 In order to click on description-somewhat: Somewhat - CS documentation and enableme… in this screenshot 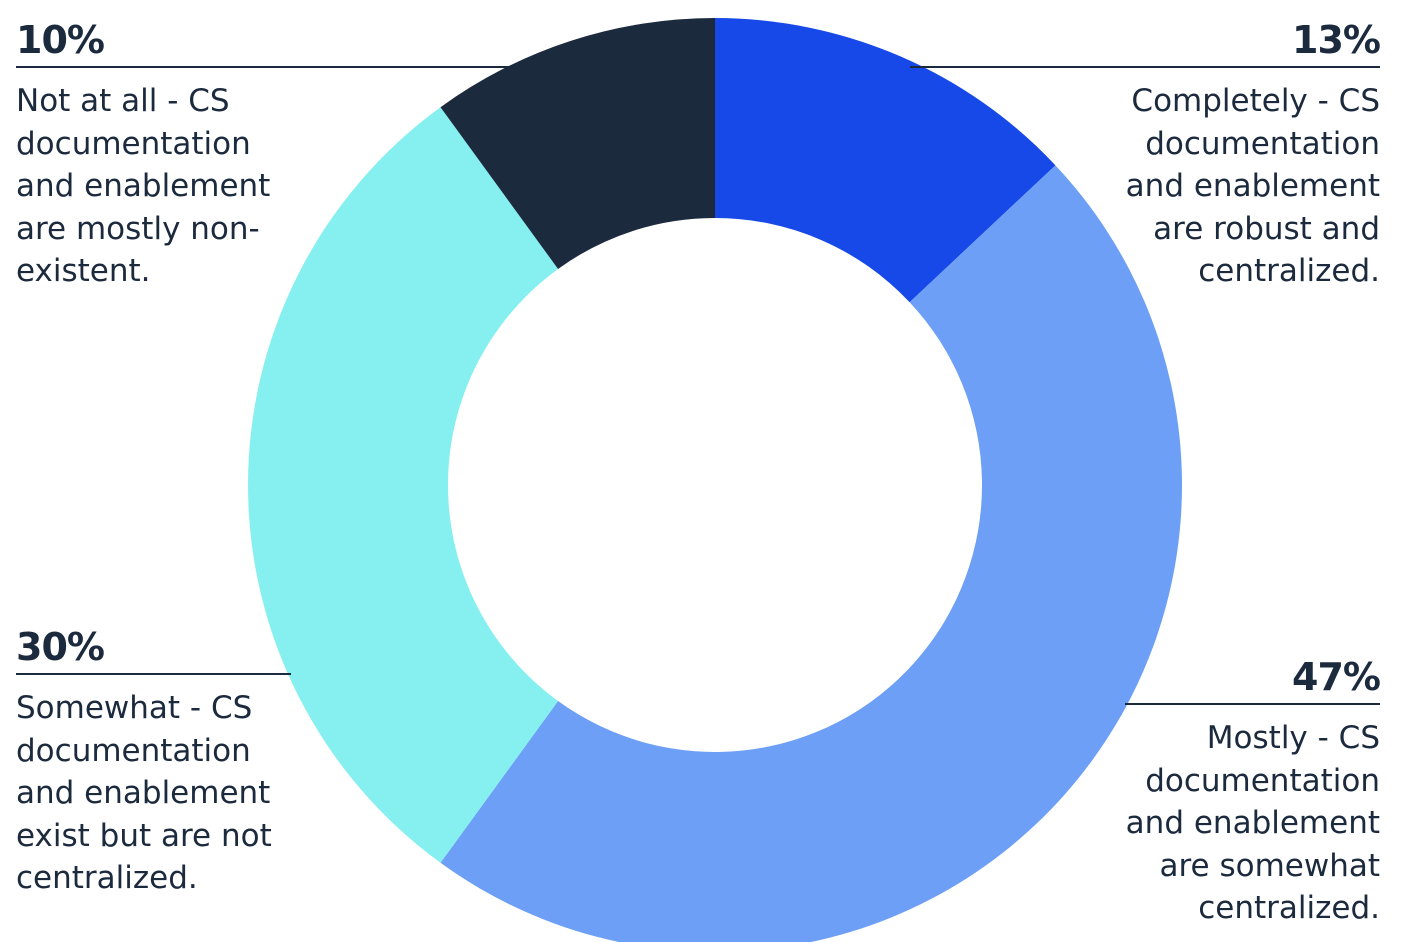, I will do `click(144, 793)`.